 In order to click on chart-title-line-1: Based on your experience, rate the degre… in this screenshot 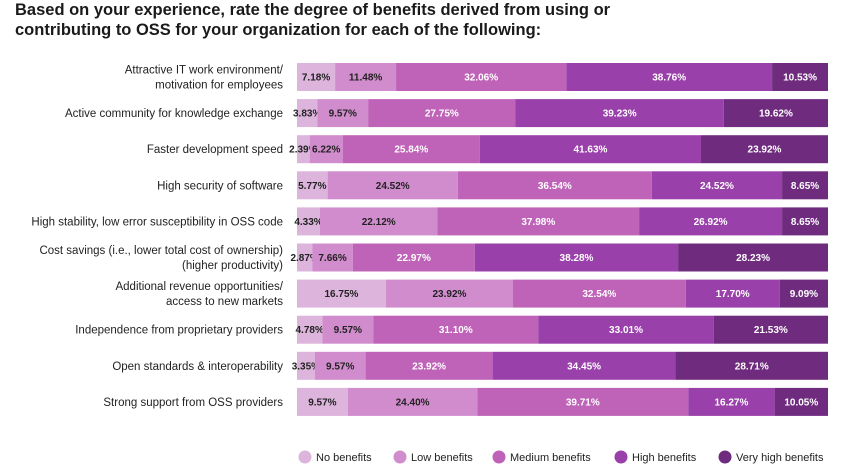, I will do `click(313, 10)`.